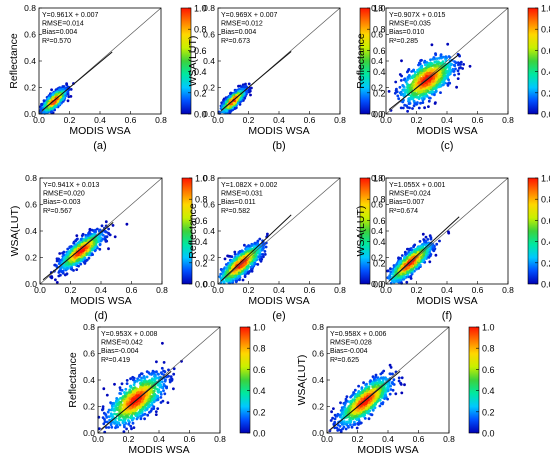 The image size is (550, 460). Describe the element at coordinates (545, 72) in the screenshot. I see `colorbar-tick-label: 0.4` at that location.